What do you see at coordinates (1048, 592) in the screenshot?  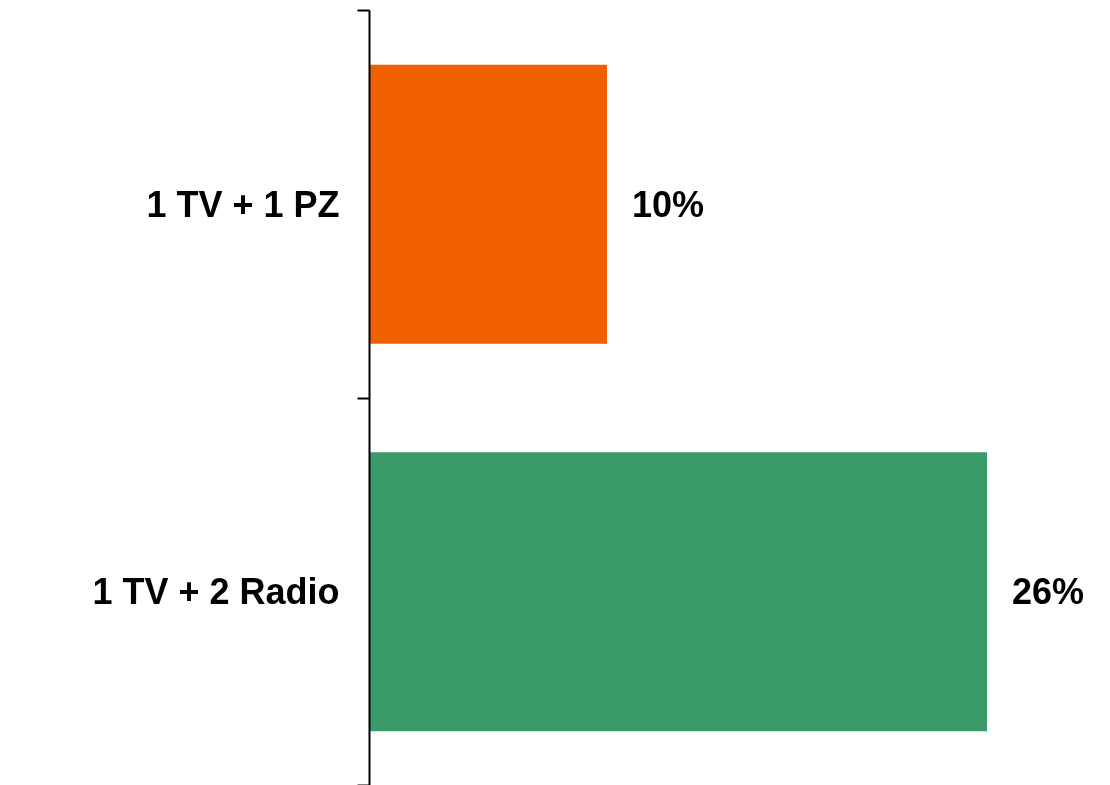 I see `data-label: 26%` at bounding box center [1048, 592].